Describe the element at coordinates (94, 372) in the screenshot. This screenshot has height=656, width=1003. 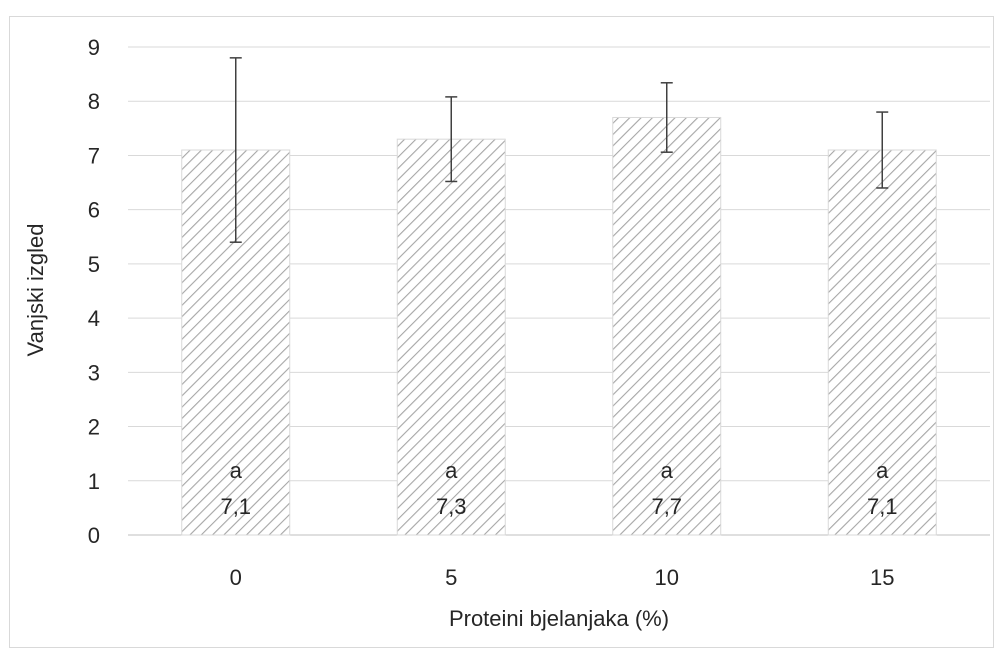
I see `y-tick-label: 3` at that location.